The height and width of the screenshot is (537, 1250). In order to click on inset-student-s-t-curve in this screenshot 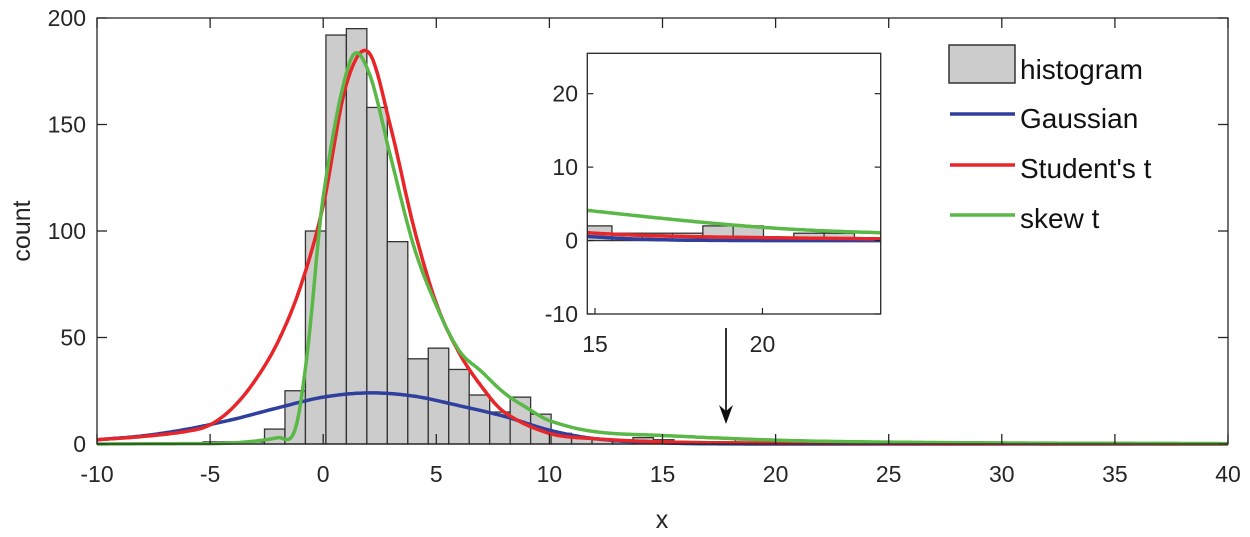, I will do `click(734, 235)`.